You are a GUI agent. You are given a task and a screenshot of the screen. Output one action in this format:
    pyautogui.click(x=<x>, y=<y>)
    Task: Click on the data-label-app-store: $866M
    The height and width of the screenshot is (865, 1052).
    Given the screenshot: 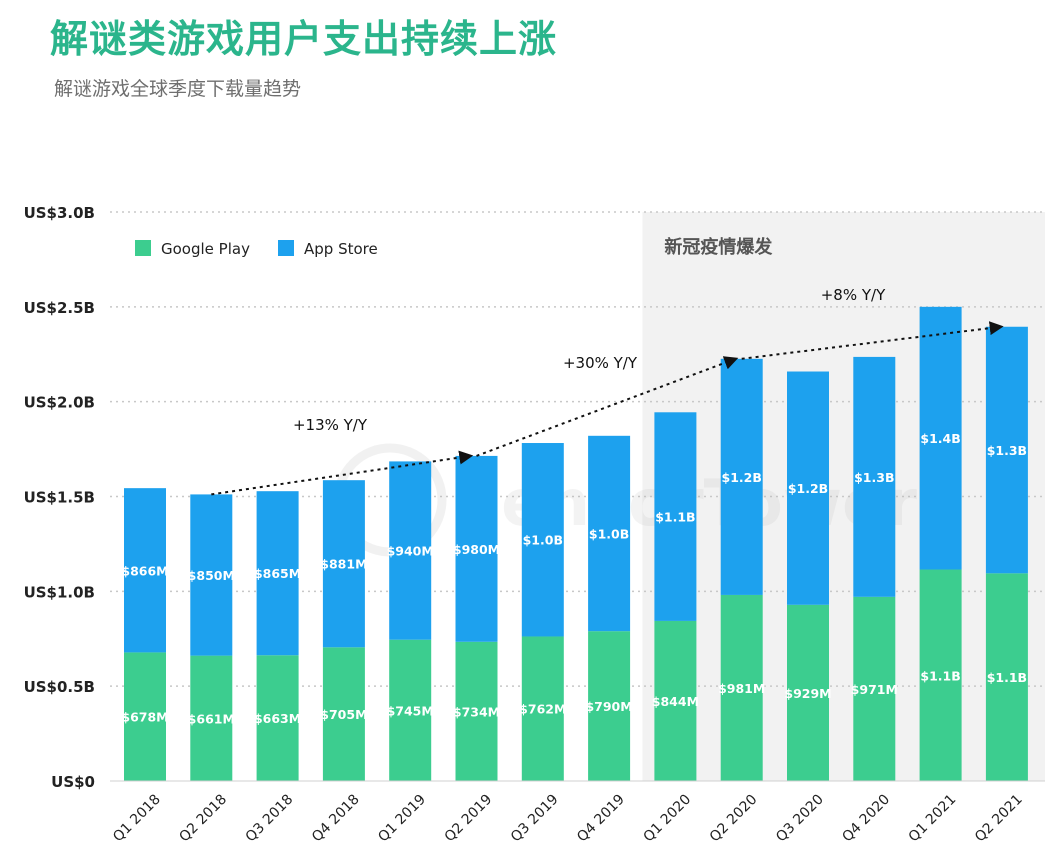 What is the action you would take?
    pyautogui.click(x=144, y=570)
    